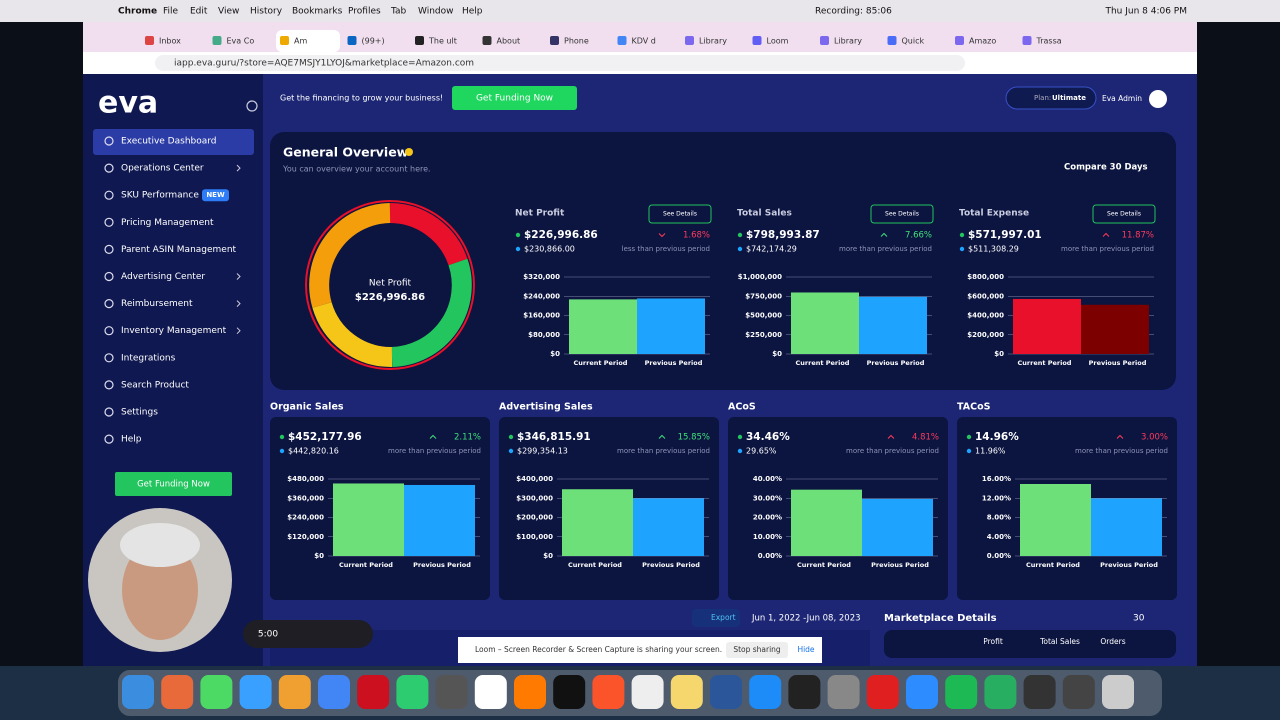  Describe the element at coordinates (442, 41) in the screenshot. I see `tab-title: The ult` at that location.